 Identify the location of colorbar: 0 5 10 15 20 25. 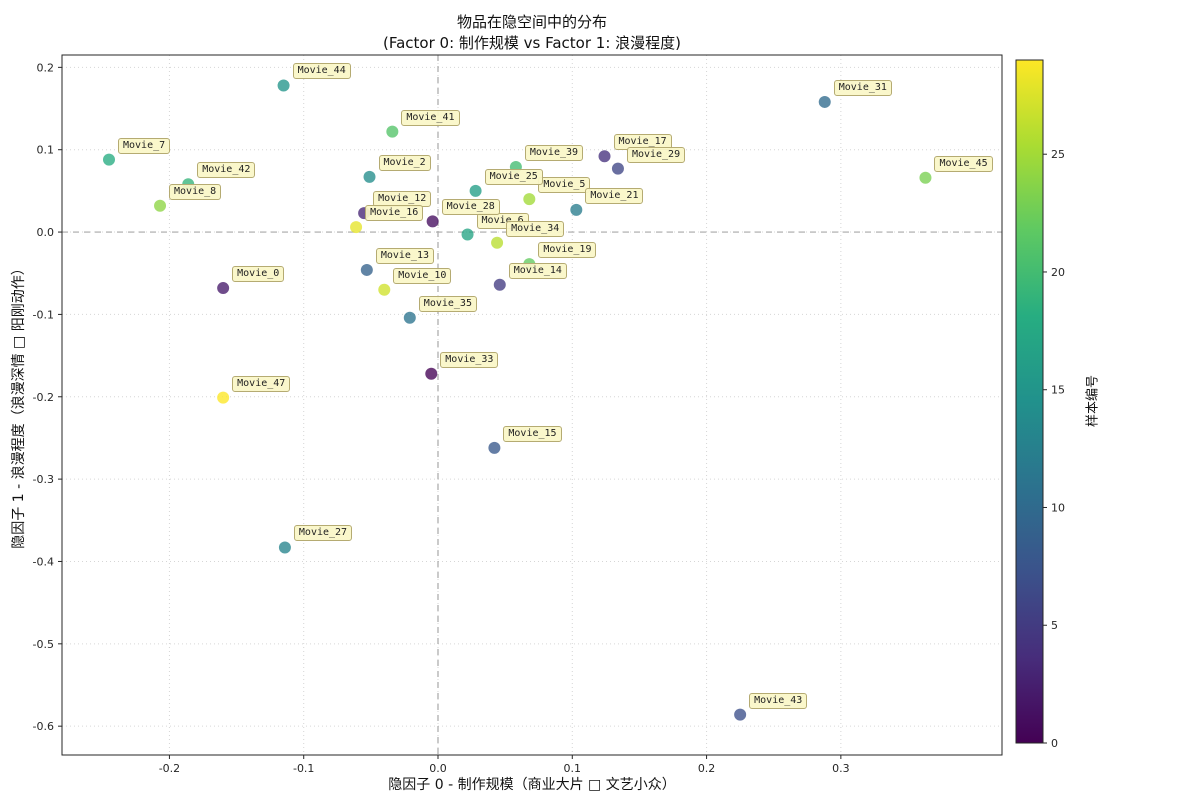
(1040, 404).